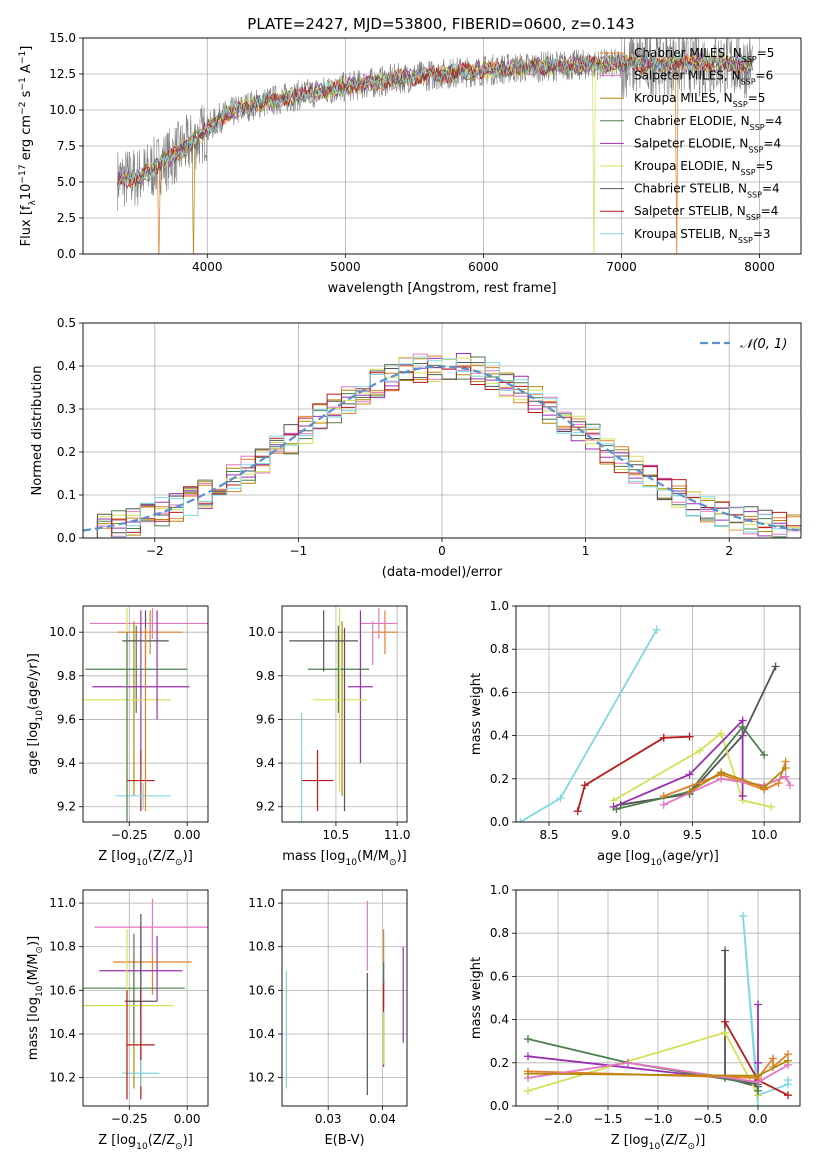 This screenshot has width=819, height=1170. I want to click on x-tick-label: 0, so click(442, 551).